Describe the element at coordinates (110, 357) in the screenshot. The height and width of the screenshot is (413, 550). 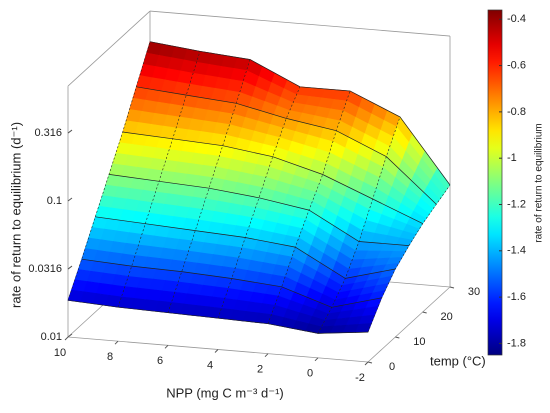
I see `x-tick-label: 8` at that location.